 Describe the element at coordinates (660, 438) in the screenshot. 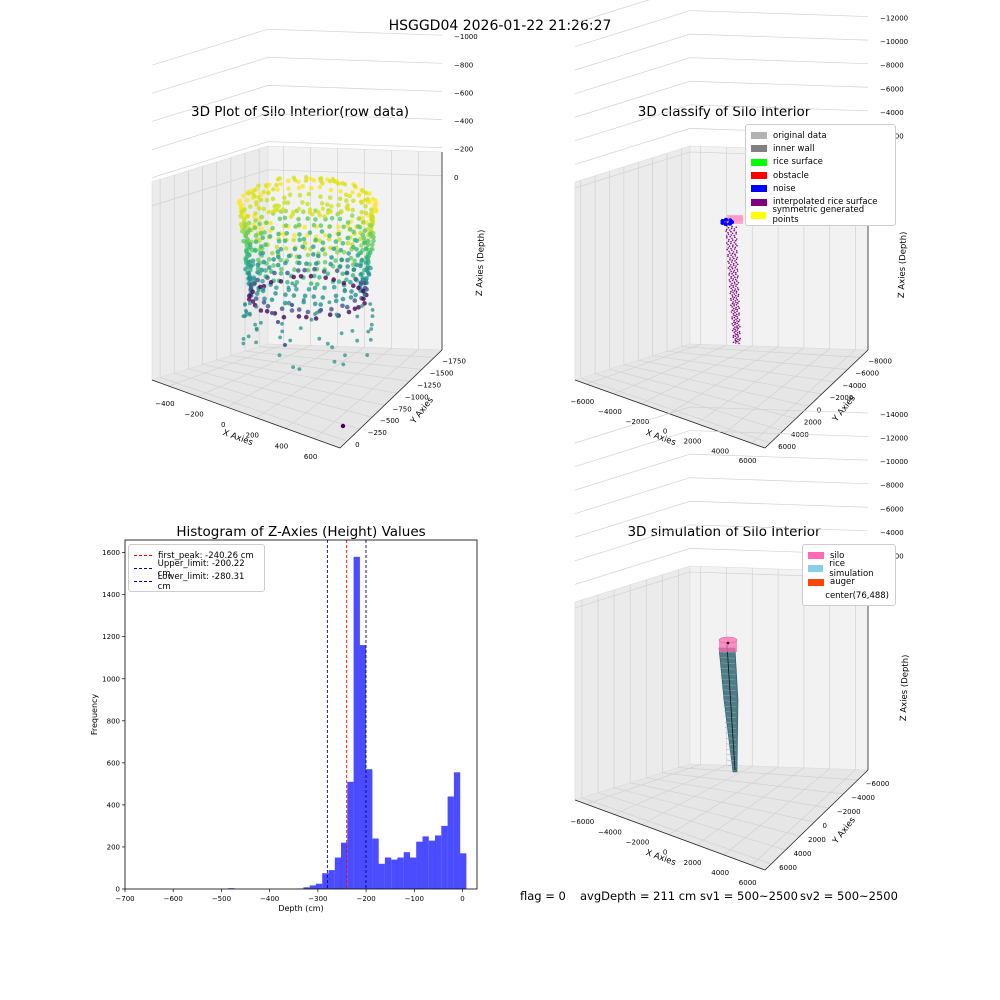

I see `p2-x-axis-label: X Axies` at that location.